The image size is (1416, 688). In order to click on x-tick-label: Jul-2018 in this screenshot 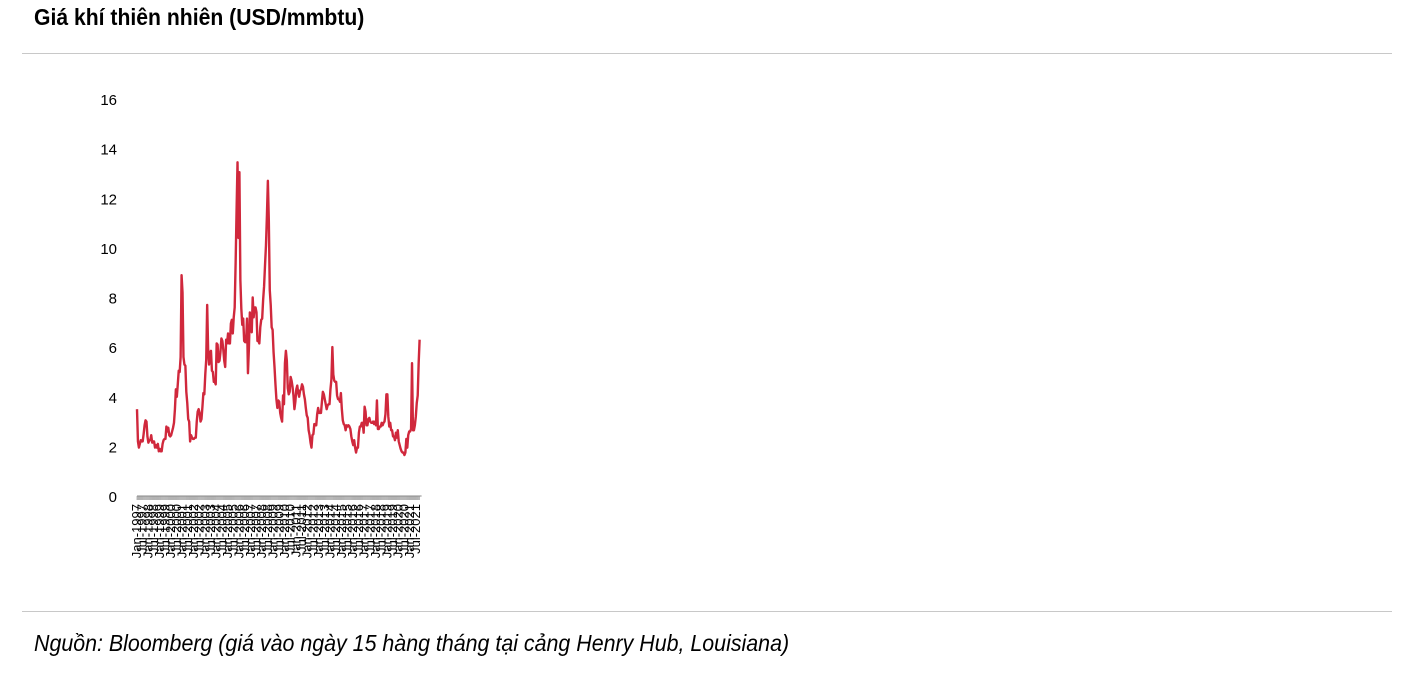, I will do `click(381, 529)`.